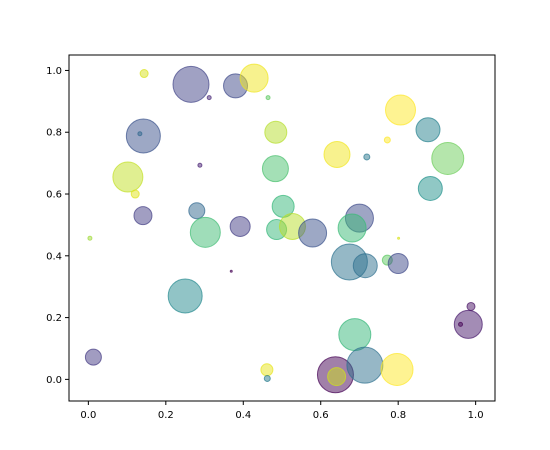 This screenshot has width=550, height=450. Describe the element at coordinates (54, 318) in the screenshot. I see `y-tick-label-1: 0.2` at that location.